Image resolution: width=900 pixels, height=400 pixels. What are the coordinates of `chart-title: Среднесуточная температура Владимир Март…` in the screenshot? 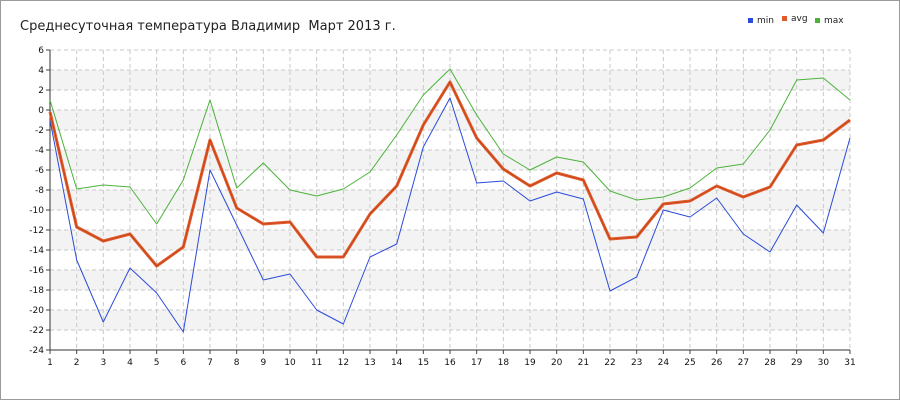 It's located at (208, 26).